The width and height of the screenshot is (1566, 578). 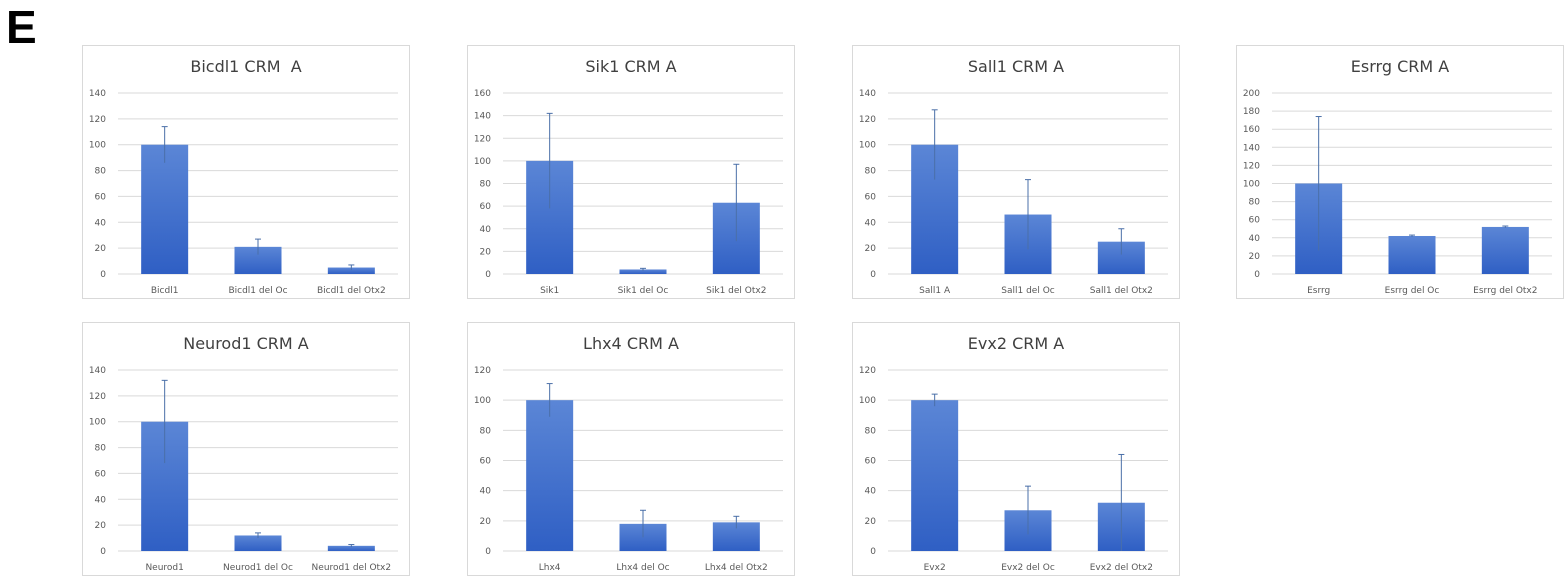 I want to click on x-tick-label: Sall1 A, so click(x=935, y=291).